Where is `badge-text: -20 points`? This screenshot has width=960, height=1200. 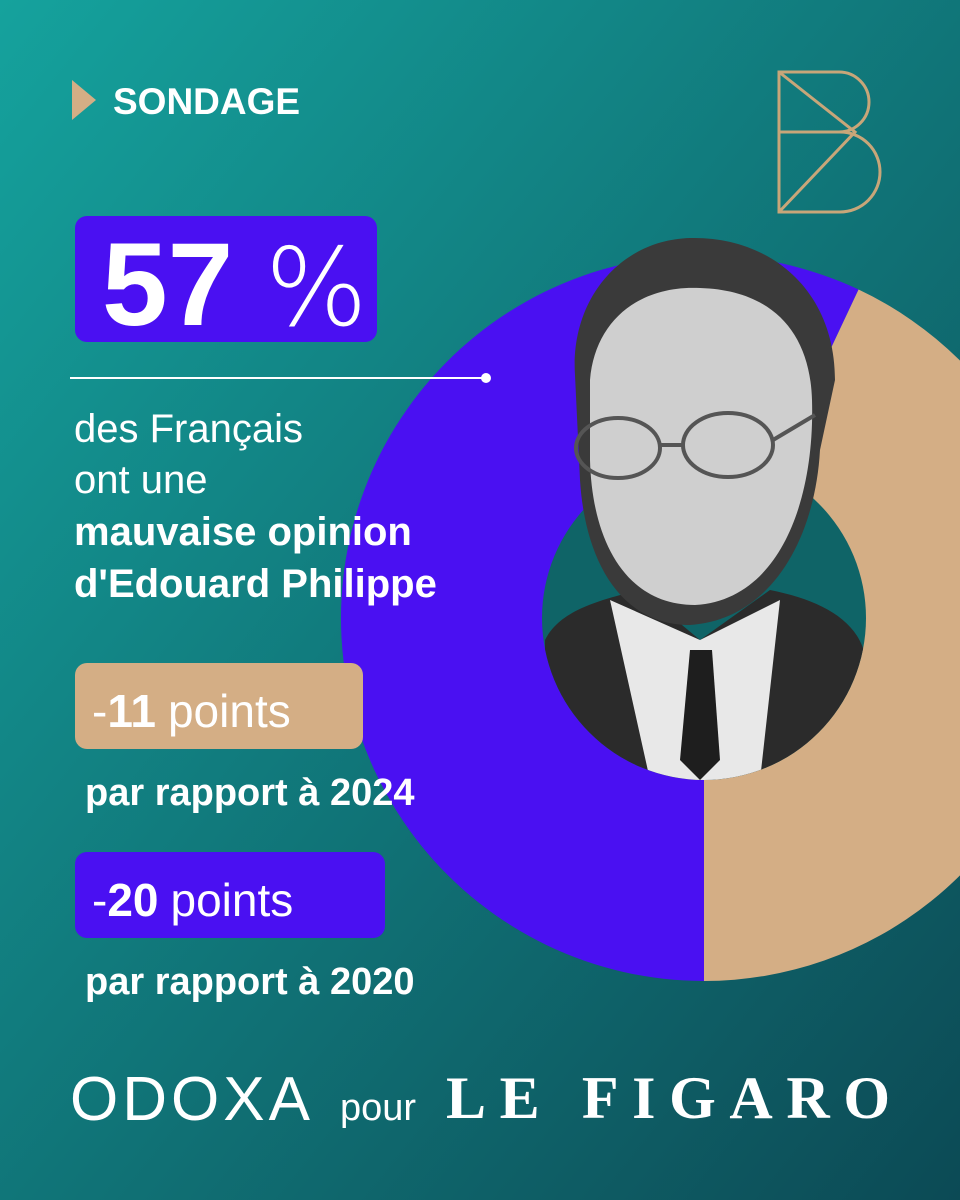
badge-text: -20 points is located at coordinates (192, 900).